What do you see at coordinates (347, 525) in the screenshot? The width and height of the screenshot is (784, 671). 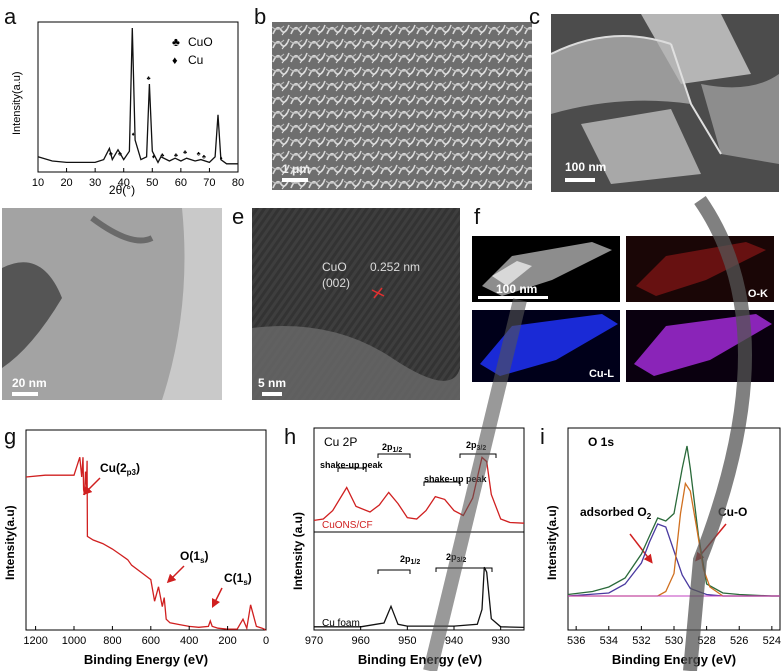 I see `sample-label-cuons: CuONS/CF` at bounding box center [347, 525].